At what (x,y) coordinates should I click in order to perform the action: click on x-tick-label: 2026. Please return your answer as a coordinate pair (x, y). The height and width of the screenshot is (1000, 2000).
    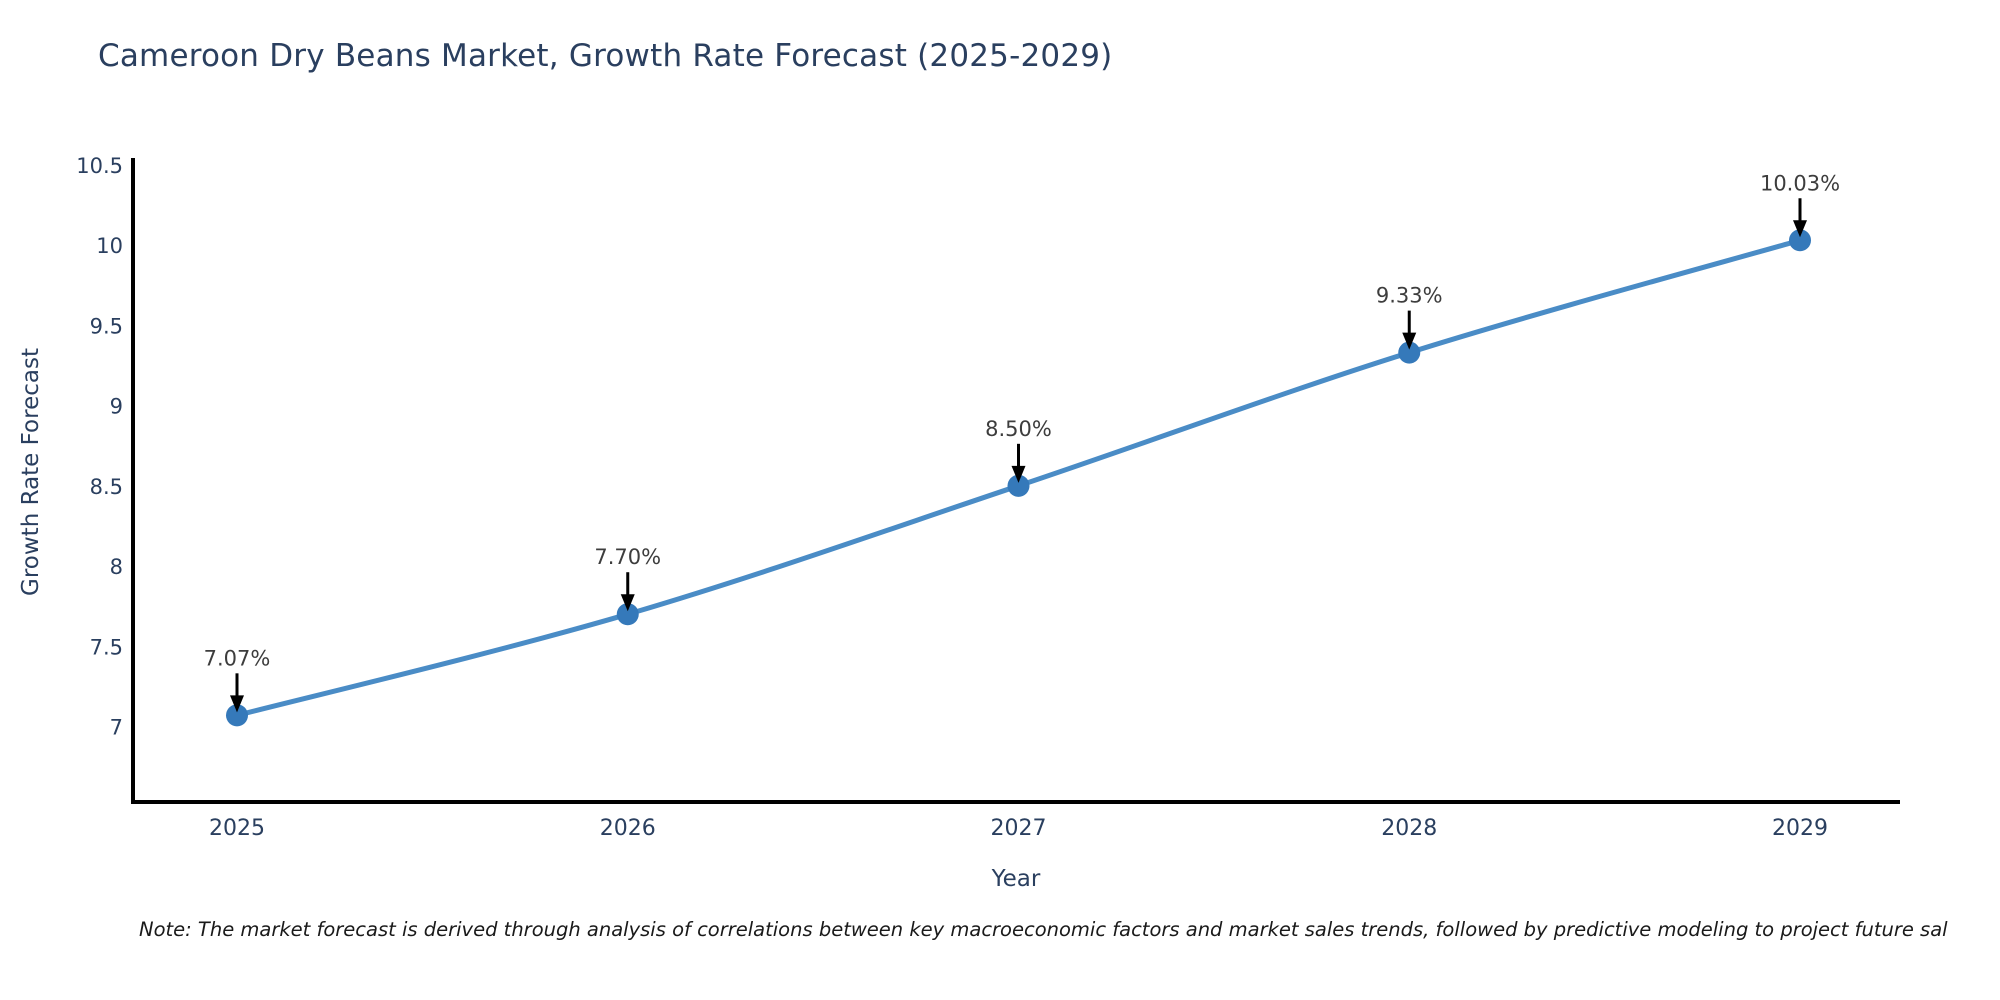
    Looking at the image, I should click on (628, 828).